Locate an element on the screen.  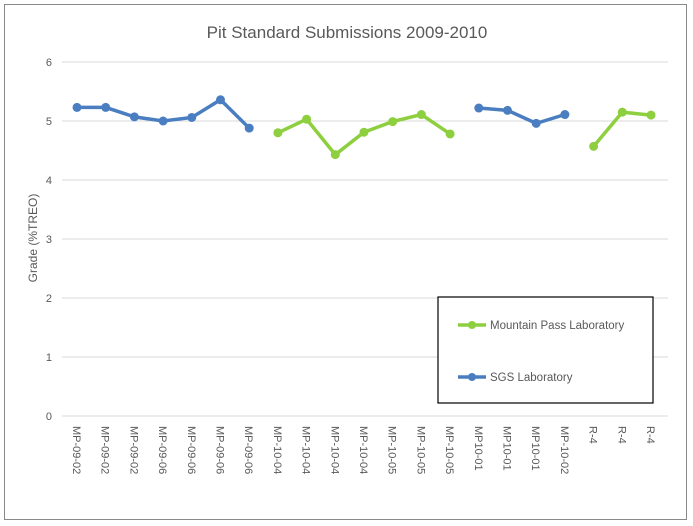
y-tick-label: 4 is located at coordinates (49, 181).